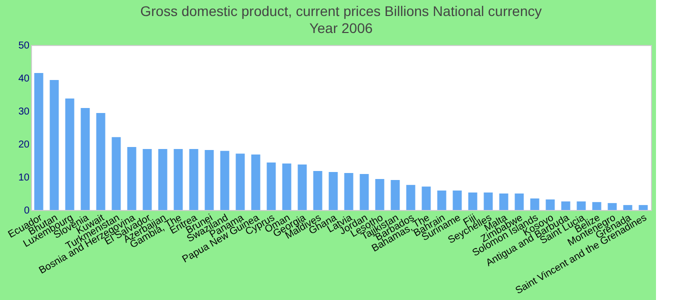 Image resolution: width=700 pixels, height=300 pixels. What do you see at coordinates (24, 112) in the screenshot?
I see `y-tick-label: 30` at bounding box center [24, 112].